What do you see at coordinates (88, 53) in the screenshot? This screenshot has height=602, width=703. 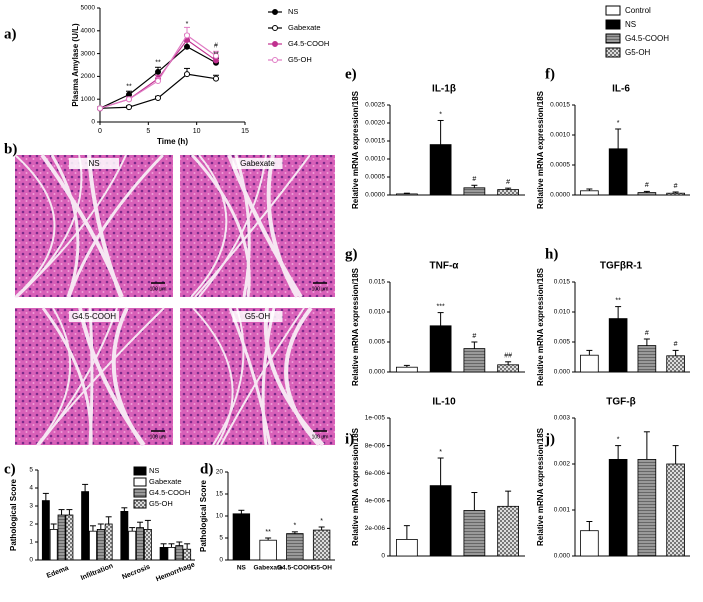 I see `y-tick-label: 3000` at bounding box center [88, 53].